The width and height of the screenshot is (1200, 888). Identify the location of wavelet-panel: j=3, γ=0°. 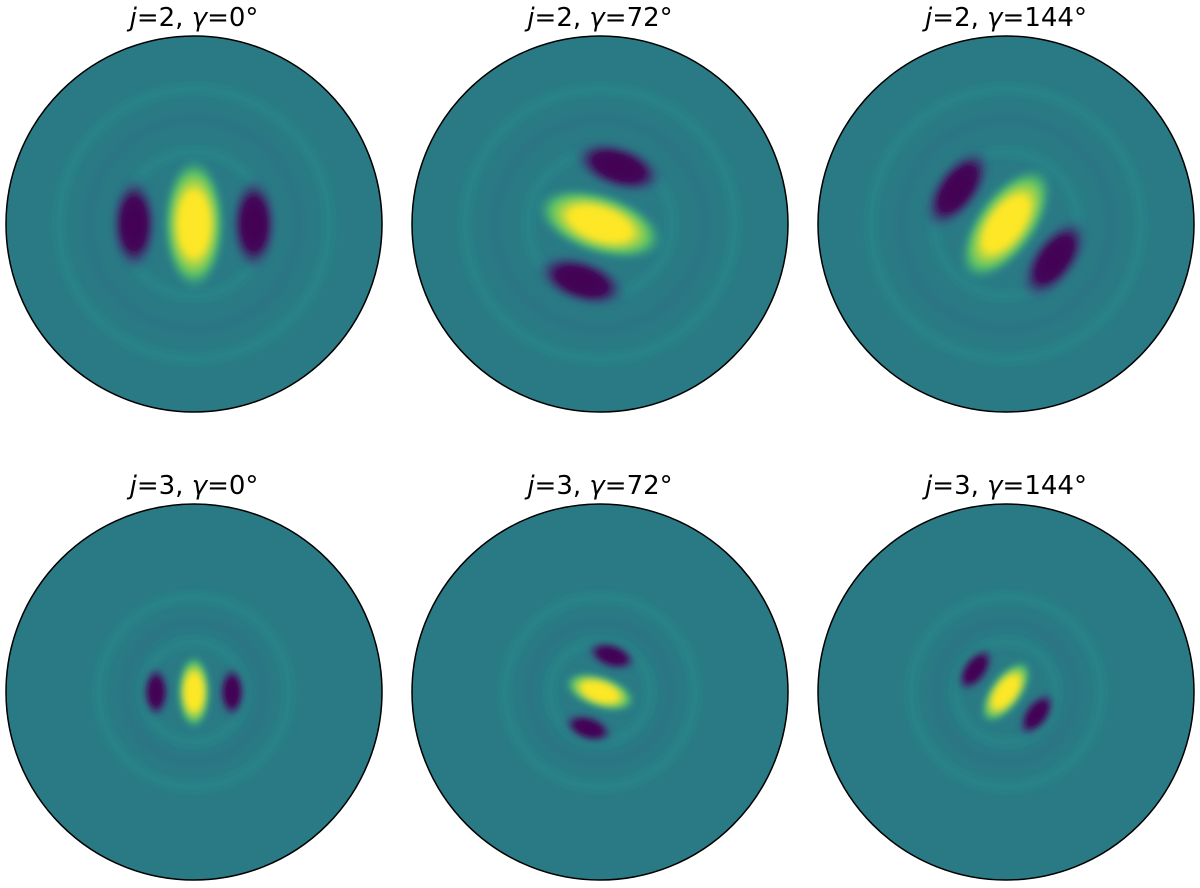
(194, 676).